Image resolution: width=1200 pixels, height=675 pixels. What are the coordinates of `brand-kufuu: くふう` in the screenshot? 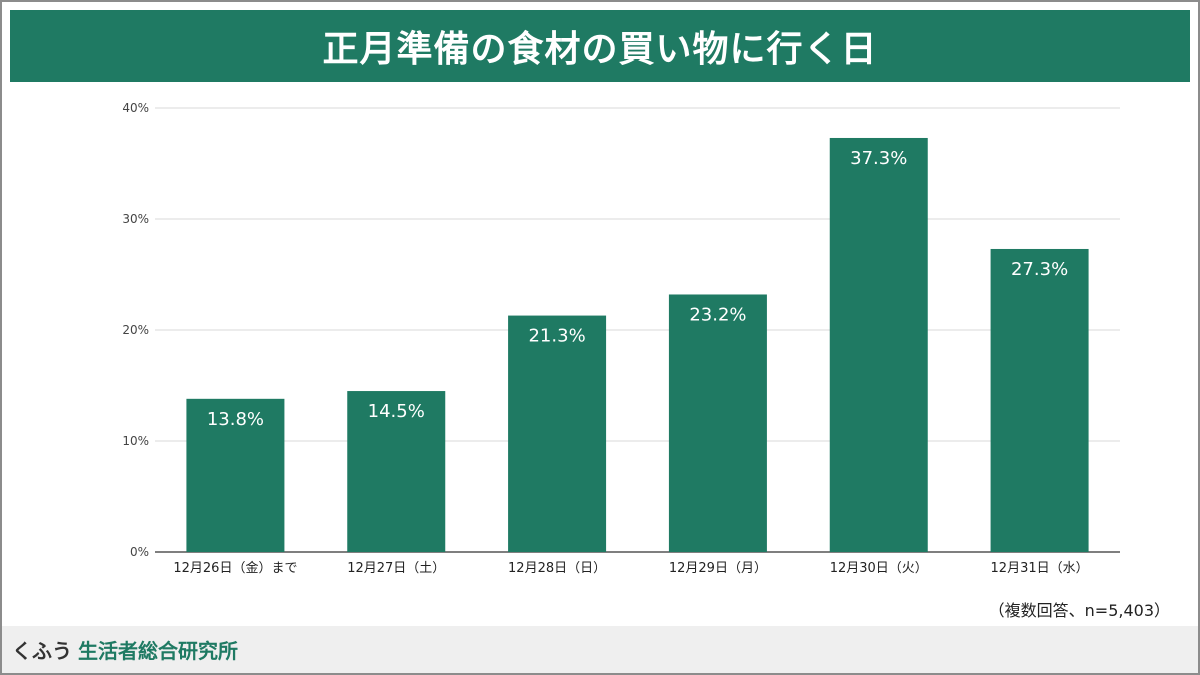 It's located at (42, 651).